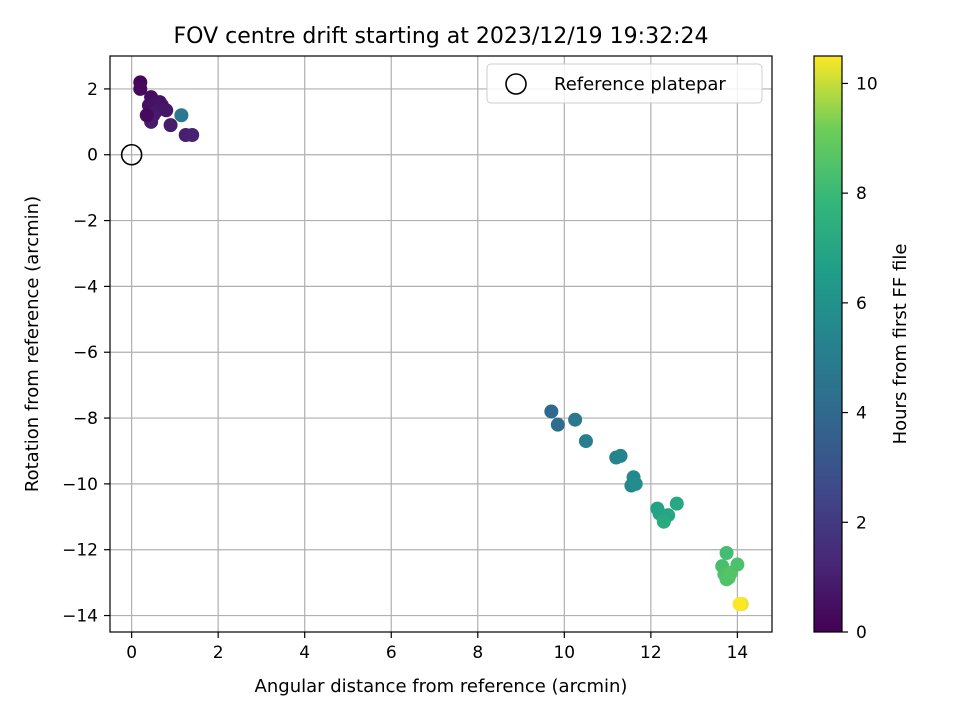 Image resolution: width=960 pixels, height=720 pixels. What do you see at coordinates (85, 287) in the screenshot?
I see `y-tick-label: −4` at bounding box center [85, 287].